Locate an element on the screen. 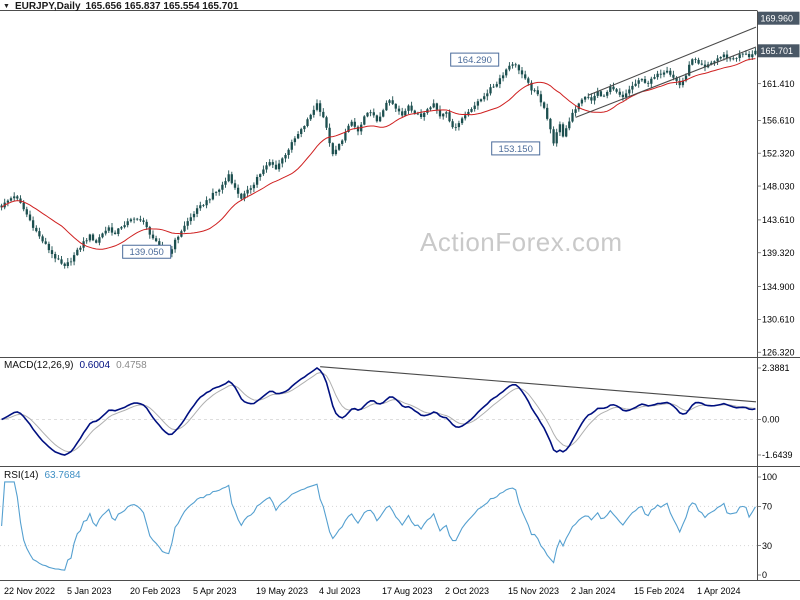 The width and height of the screenshot is (800, 600). macd-line is located at coordinates (378, 411).